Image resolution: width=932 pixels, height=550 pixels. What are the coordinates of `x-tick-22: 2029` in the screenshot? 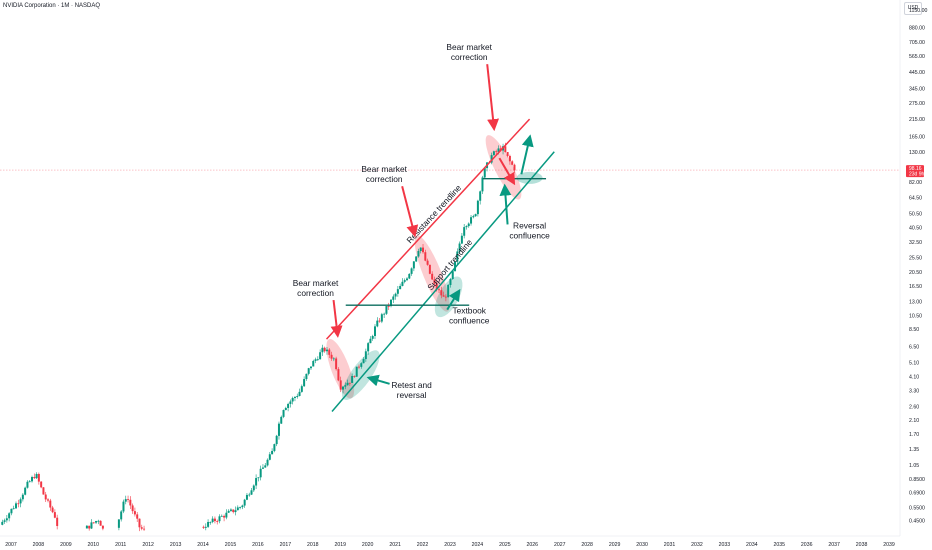 It's located at (615, 545).